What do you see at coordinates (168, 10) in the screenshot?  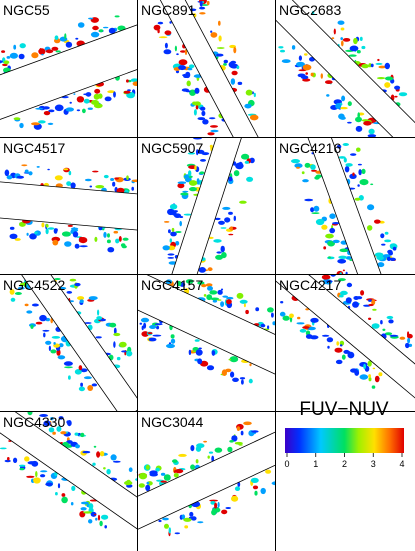 I see `panel-label: NGC891` at bounding box center [168, 10].